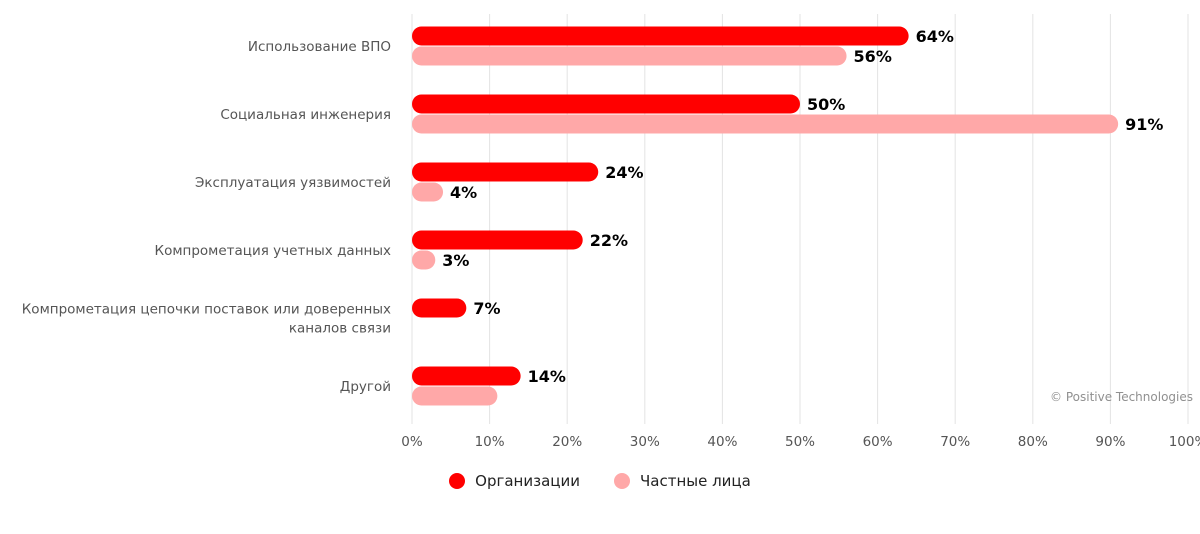 The width and height of the screenshot is (1200, 534). Describe the element at coordinates (722, 442) in the screenshot. I see `x-tick-label: 40%` at that location.